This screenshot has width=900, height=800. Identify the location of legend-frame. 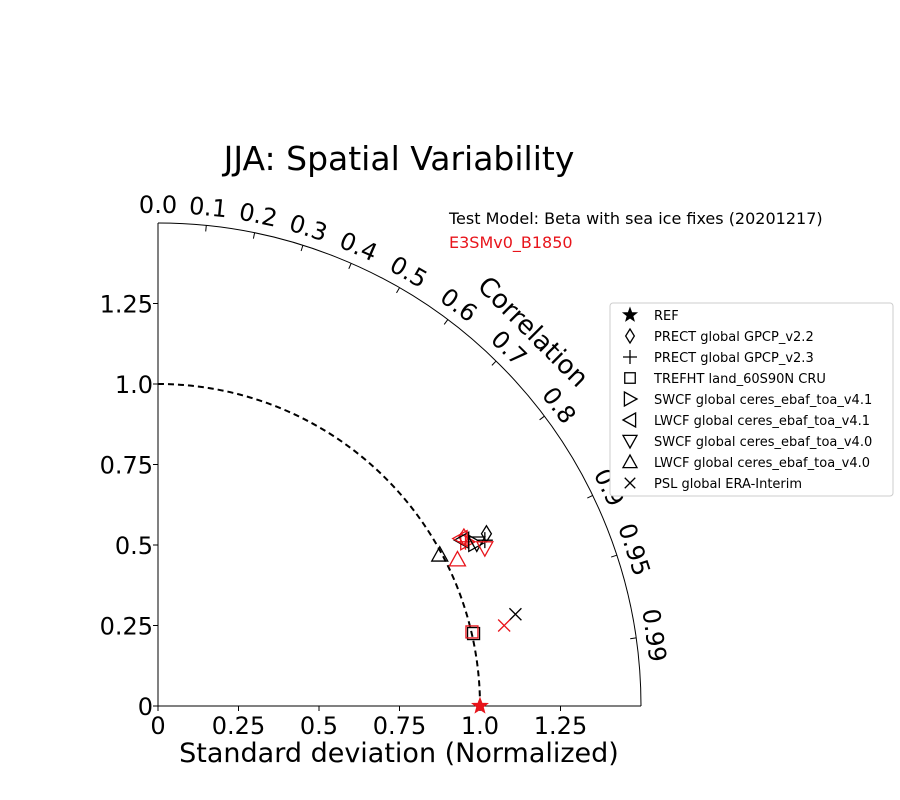
(751, 399).